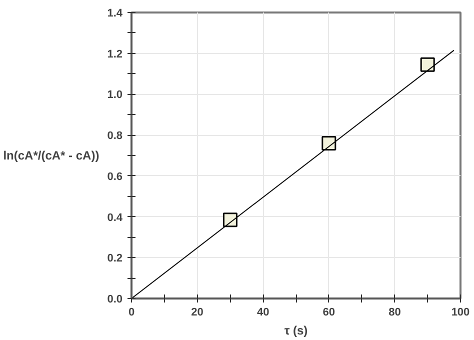  What do you see at coordinates (394, 312) in the screenshot?
I see `x-tick-label: 80` at bounding box center [394, 312].